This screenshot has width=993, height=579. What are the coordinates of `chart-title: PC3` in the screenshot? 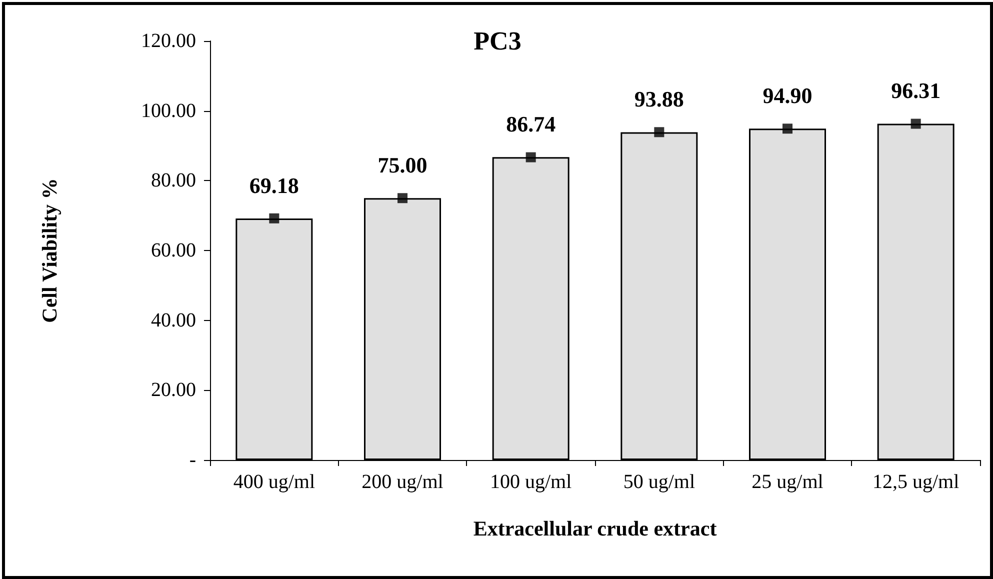 It's located at (498, 41).